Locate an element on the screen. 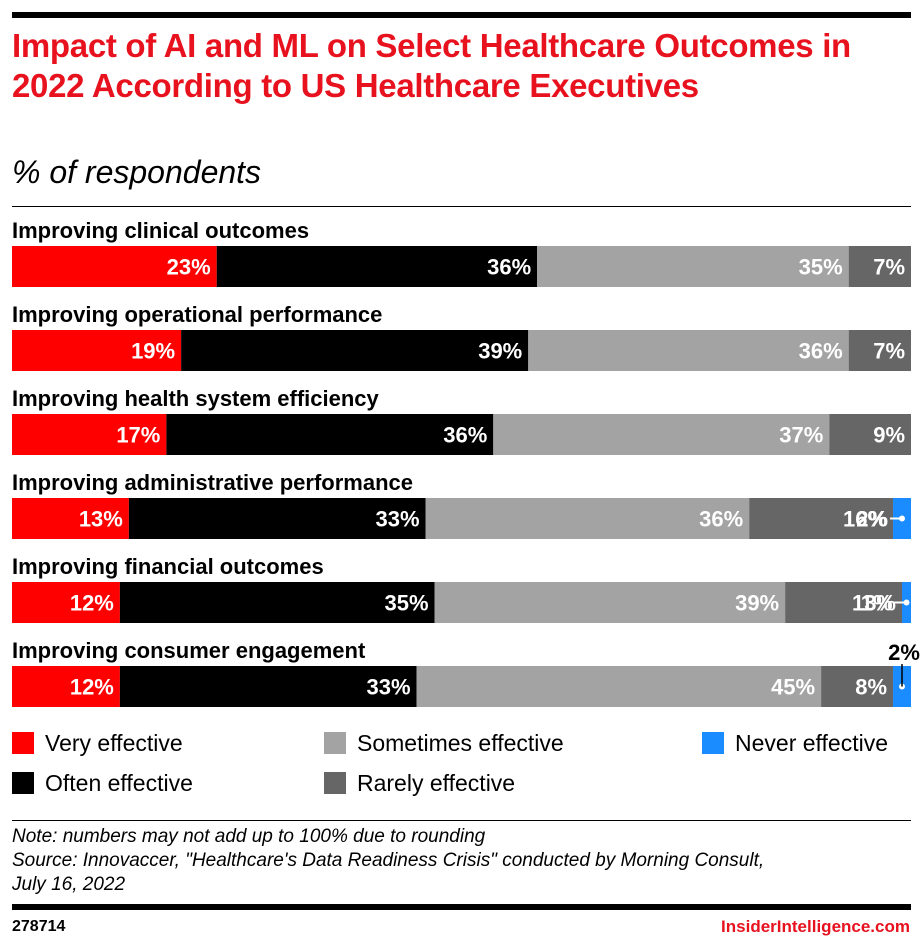 The width and height of the screenshot is (922, 947). data-label-sometimes-effective: 39% is located at coordinates (757, 603).